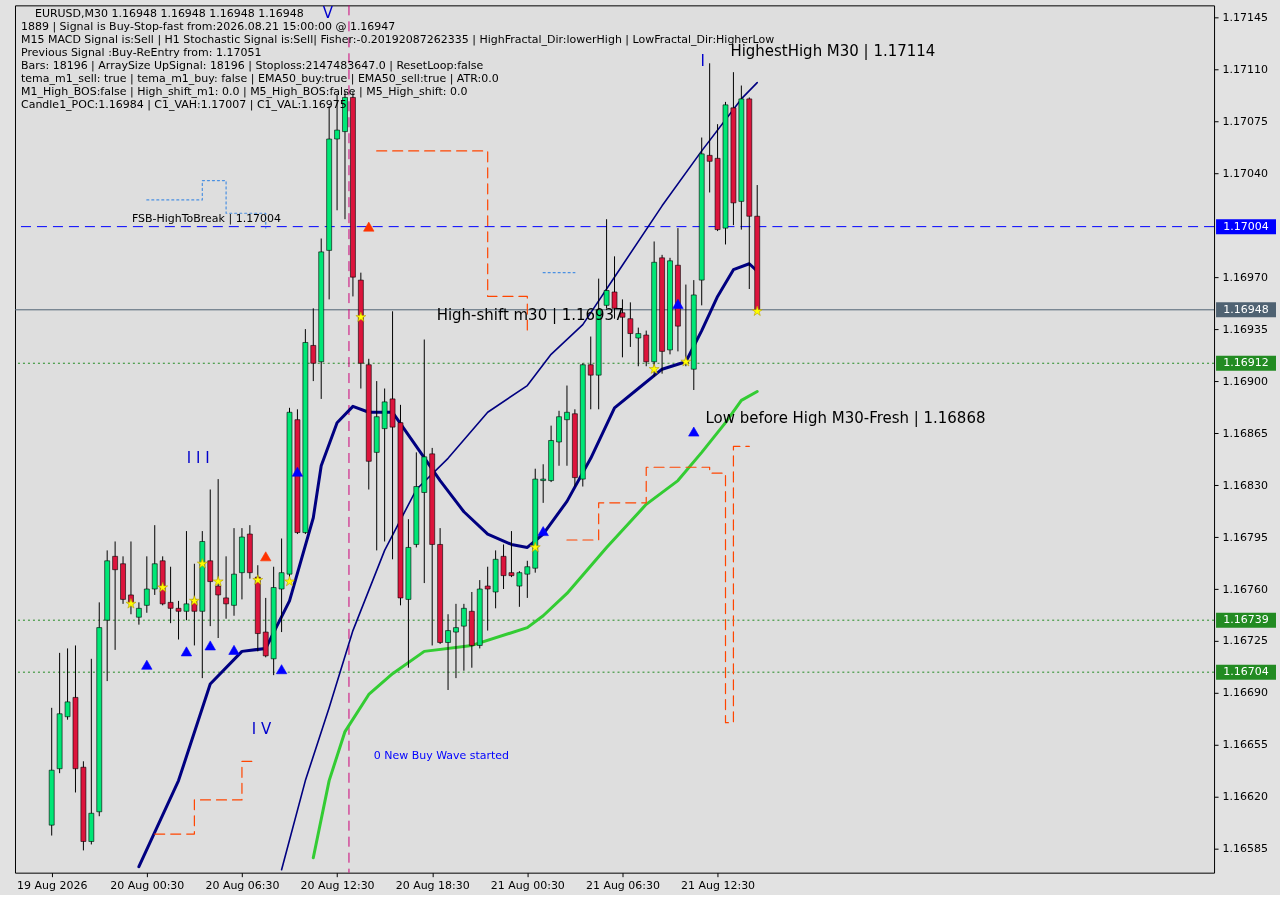 This screenshot has width=1280, height=920. What do you see at coordinates (1245, 433) in the screenshot?
I see `y-tick-label: 1.16865` at bounding box center [1245, 433].